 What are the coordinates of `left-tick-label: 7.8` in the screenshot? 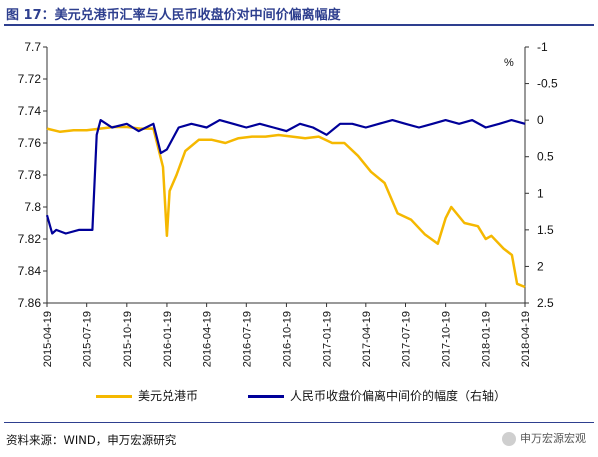 It's located at (32, 207).